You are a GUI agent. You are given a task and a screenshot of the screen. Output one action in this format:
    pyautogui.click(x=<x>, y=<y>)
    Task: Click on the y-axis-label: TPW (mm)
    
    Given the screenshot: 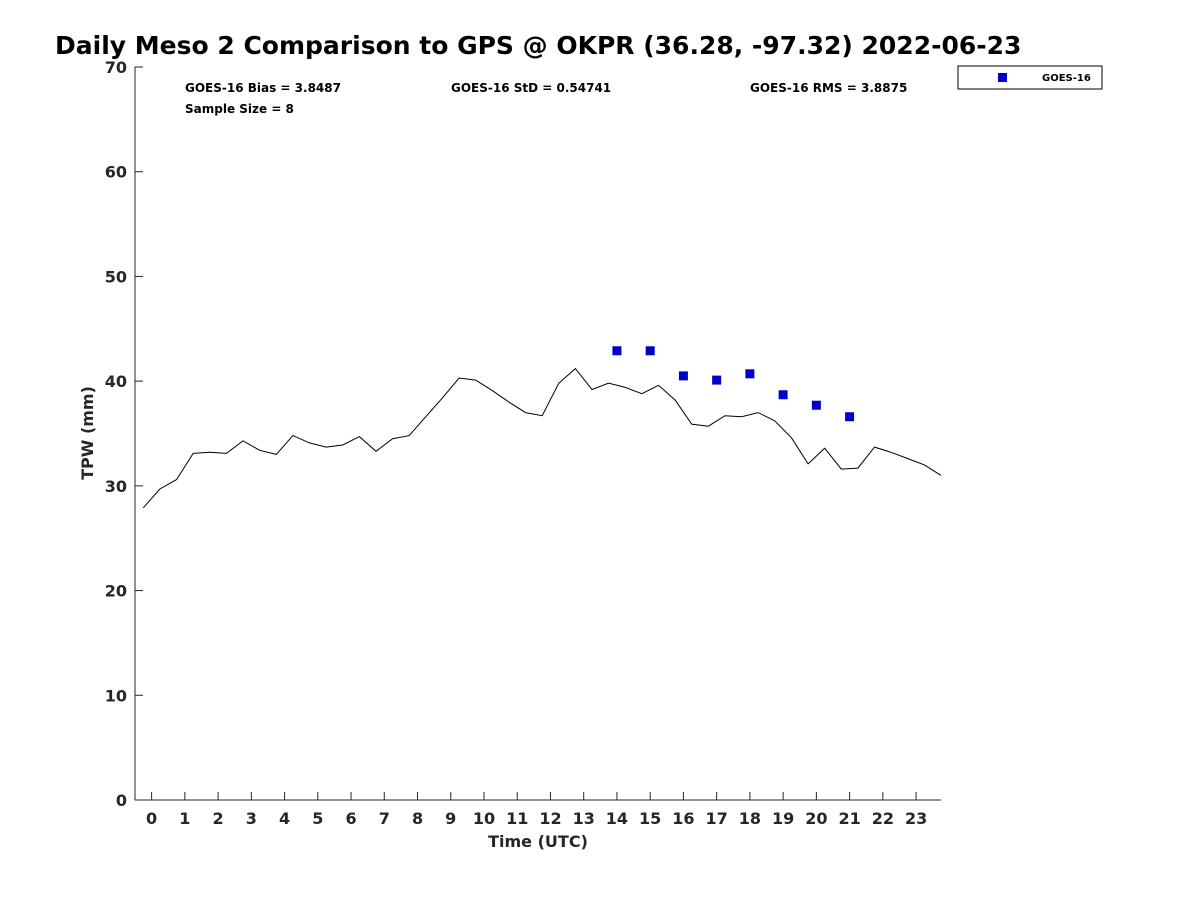 What is the action you would take?
    pyautogui.click(x=87, y=433)
    